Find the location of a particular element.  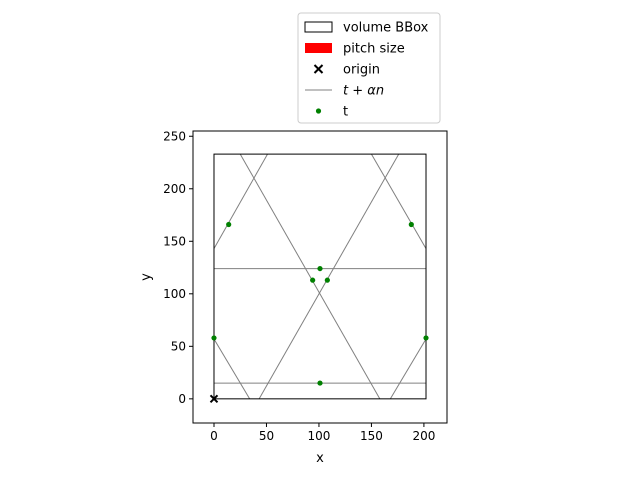

legend-label-4: t is located at coordinates (345, 112).